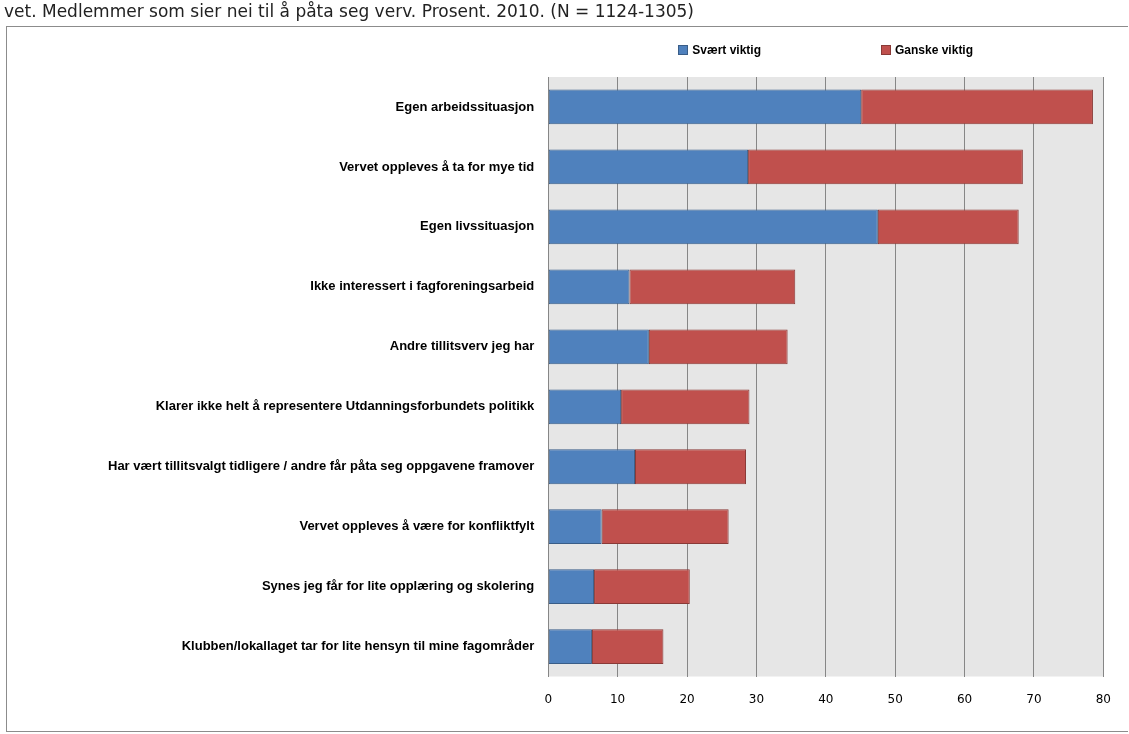 This screenshot has height=734, width=1129. What do you see at coordinates (345, 406) in the screenshot?
I see `y-tick-label: Klarer ikke helt å representere Utdanningsforbundets politikk` at bounding box center [345, 406].